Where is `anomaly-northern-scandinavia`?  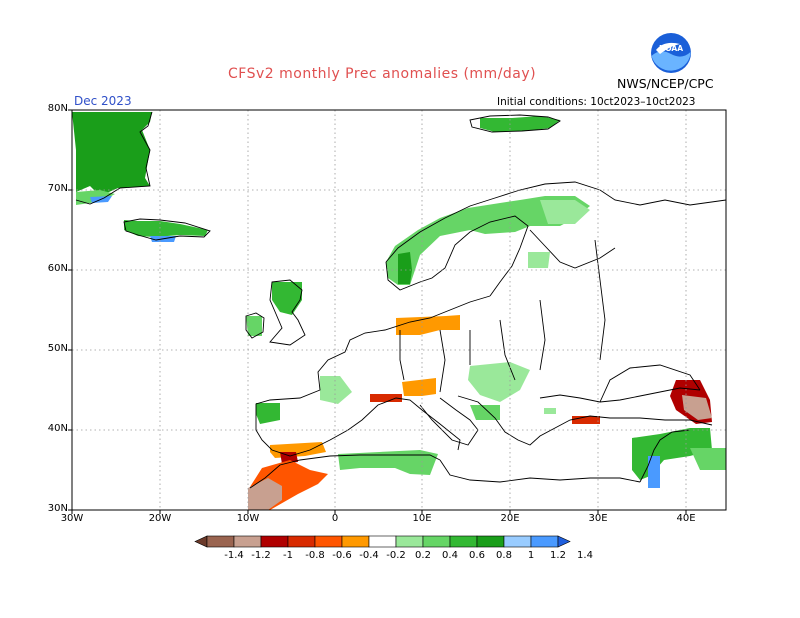
anomaly-northern-scandinavia is located at coordinates (565, 212).